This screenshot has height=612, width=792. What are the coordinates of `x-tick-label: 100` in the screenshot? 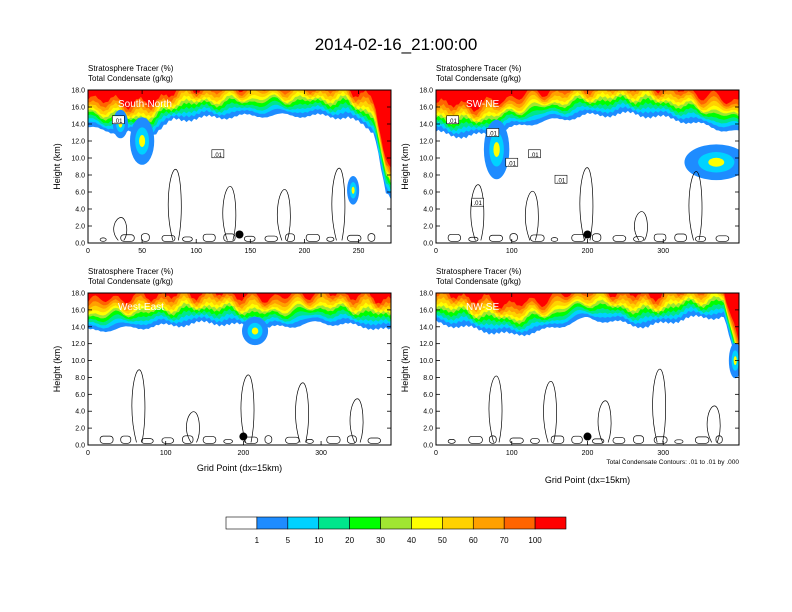 It's located at (512, 251).